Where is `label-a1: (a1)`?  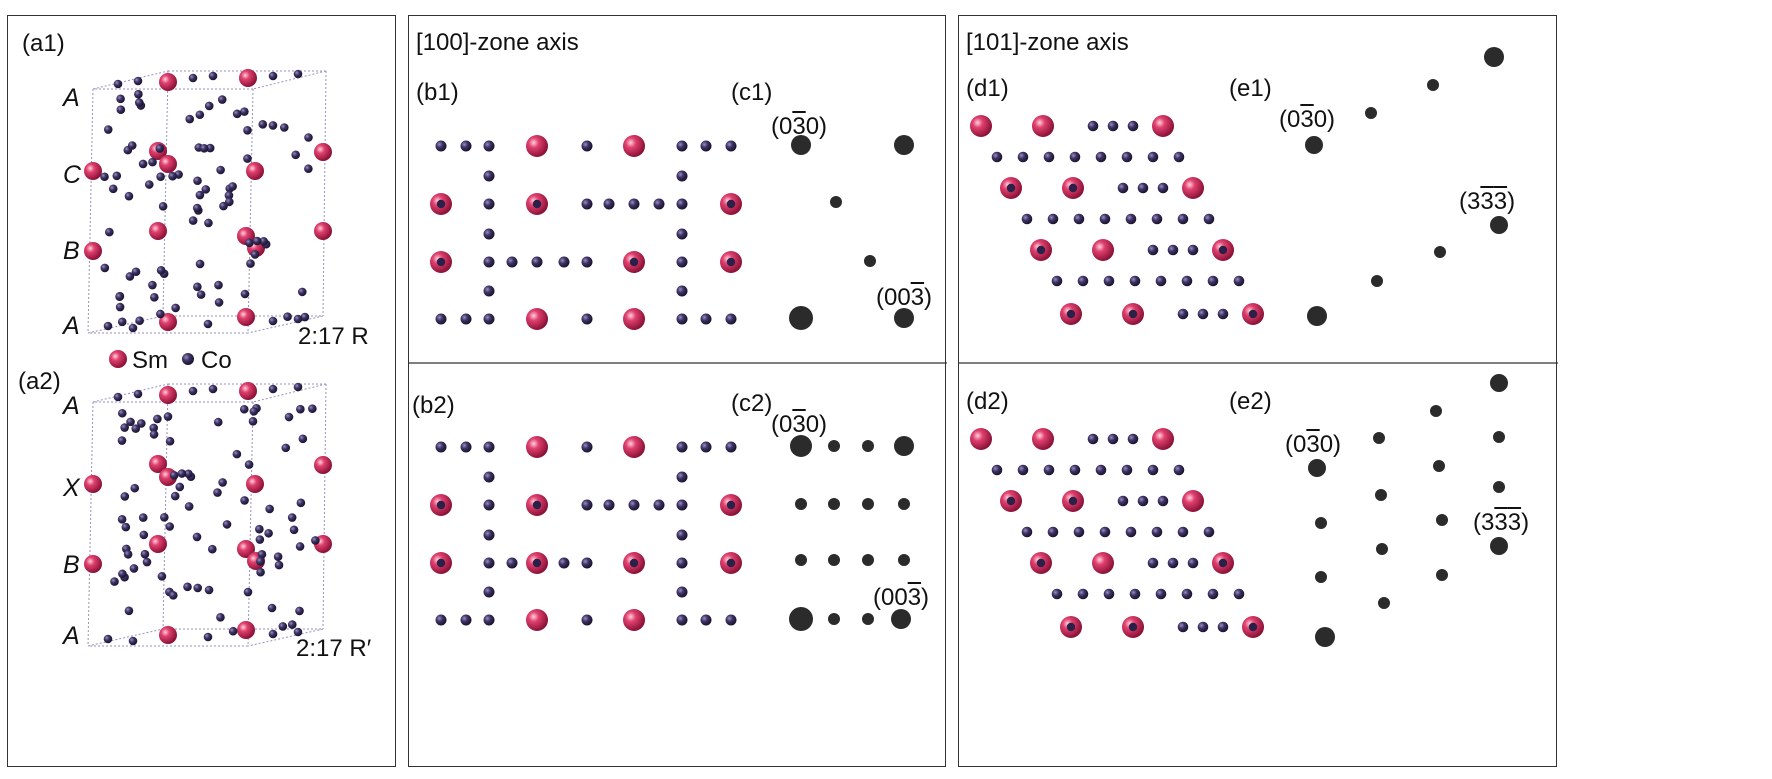 label-a1: (a1) is located at coordinates (43, 43).